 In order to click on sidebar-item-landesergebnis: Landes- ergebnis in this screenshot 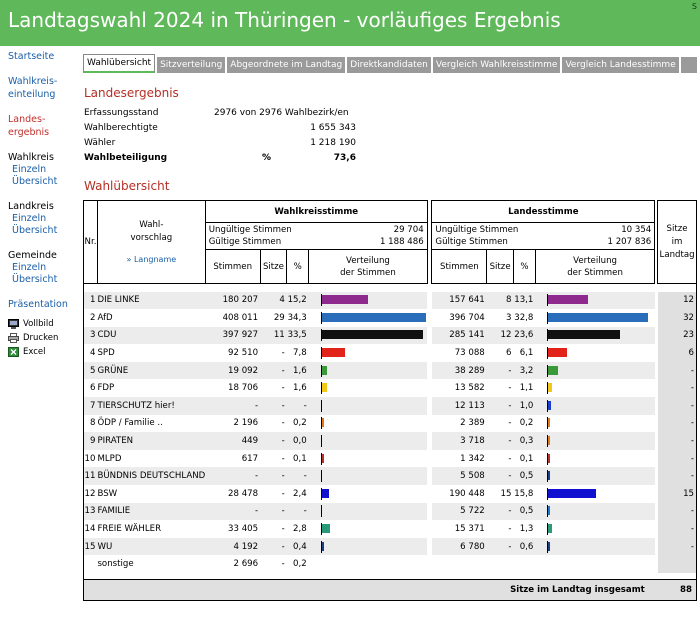, I will do `click(44, 126)`.